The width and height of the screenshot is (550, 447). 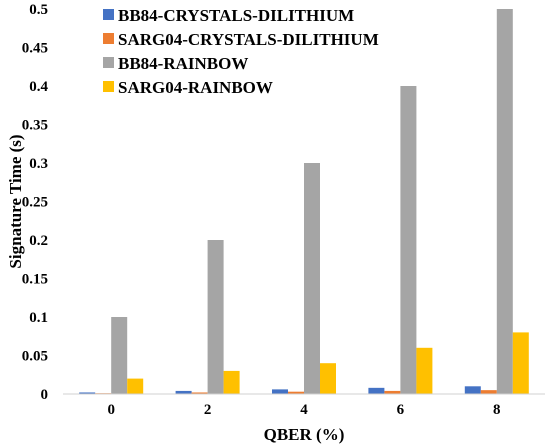 I want to click on y-tick-label: 0.35, so click(x=35, y=126).